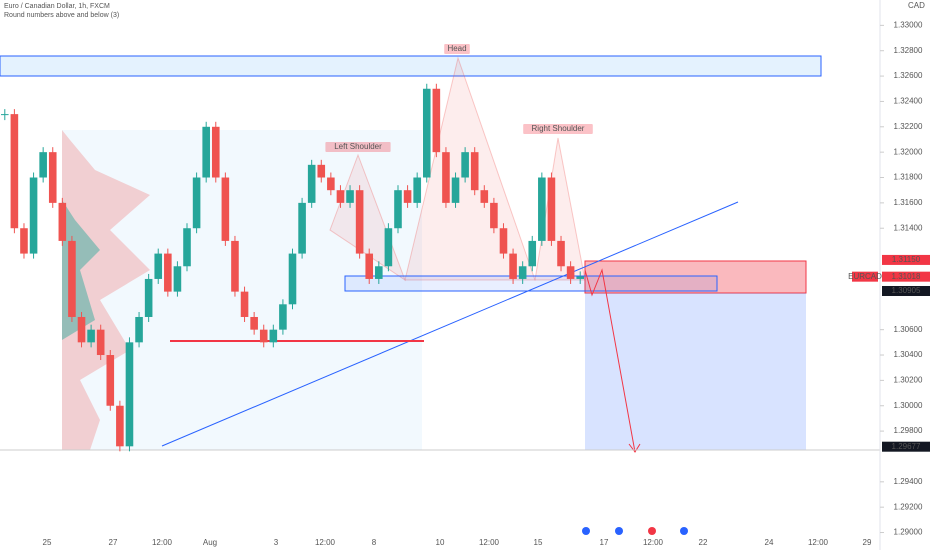 Image resolution: width=932 pixels, height=550 pixels. What do you see at coordinates (908, 75) in the screenshot?
I see `y-tick-label: 1.32600` at bounding box center [908, 75].